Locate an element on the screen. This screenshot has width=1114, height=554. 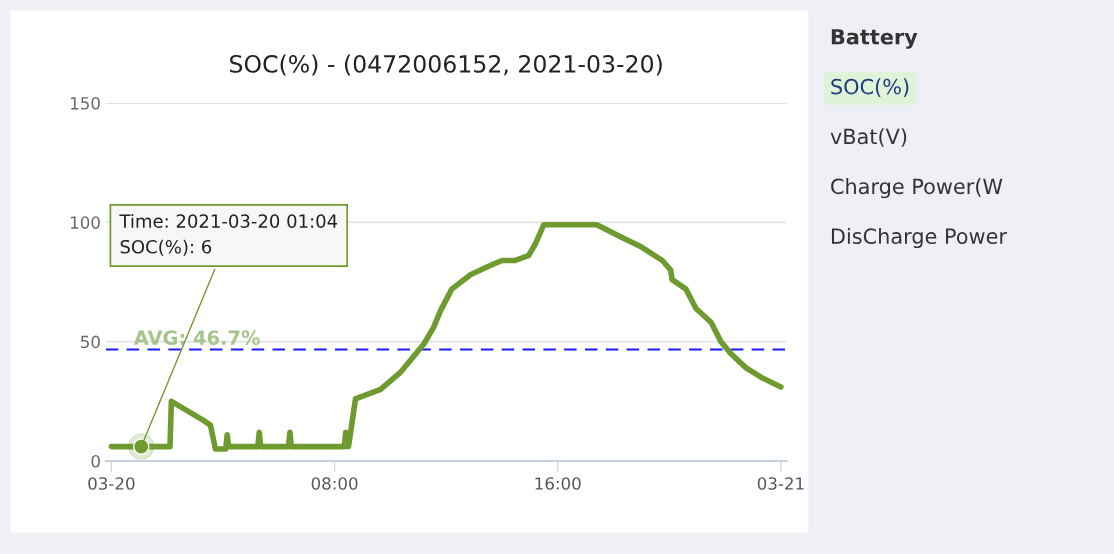
y-tick-label: 150 is located at coordinates (85, 103).